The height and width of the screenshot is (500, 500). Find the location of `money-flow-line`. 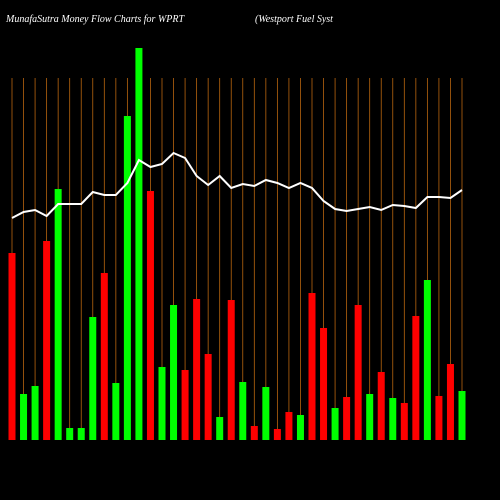

money-flow-line is located at coordinates (237, 185).